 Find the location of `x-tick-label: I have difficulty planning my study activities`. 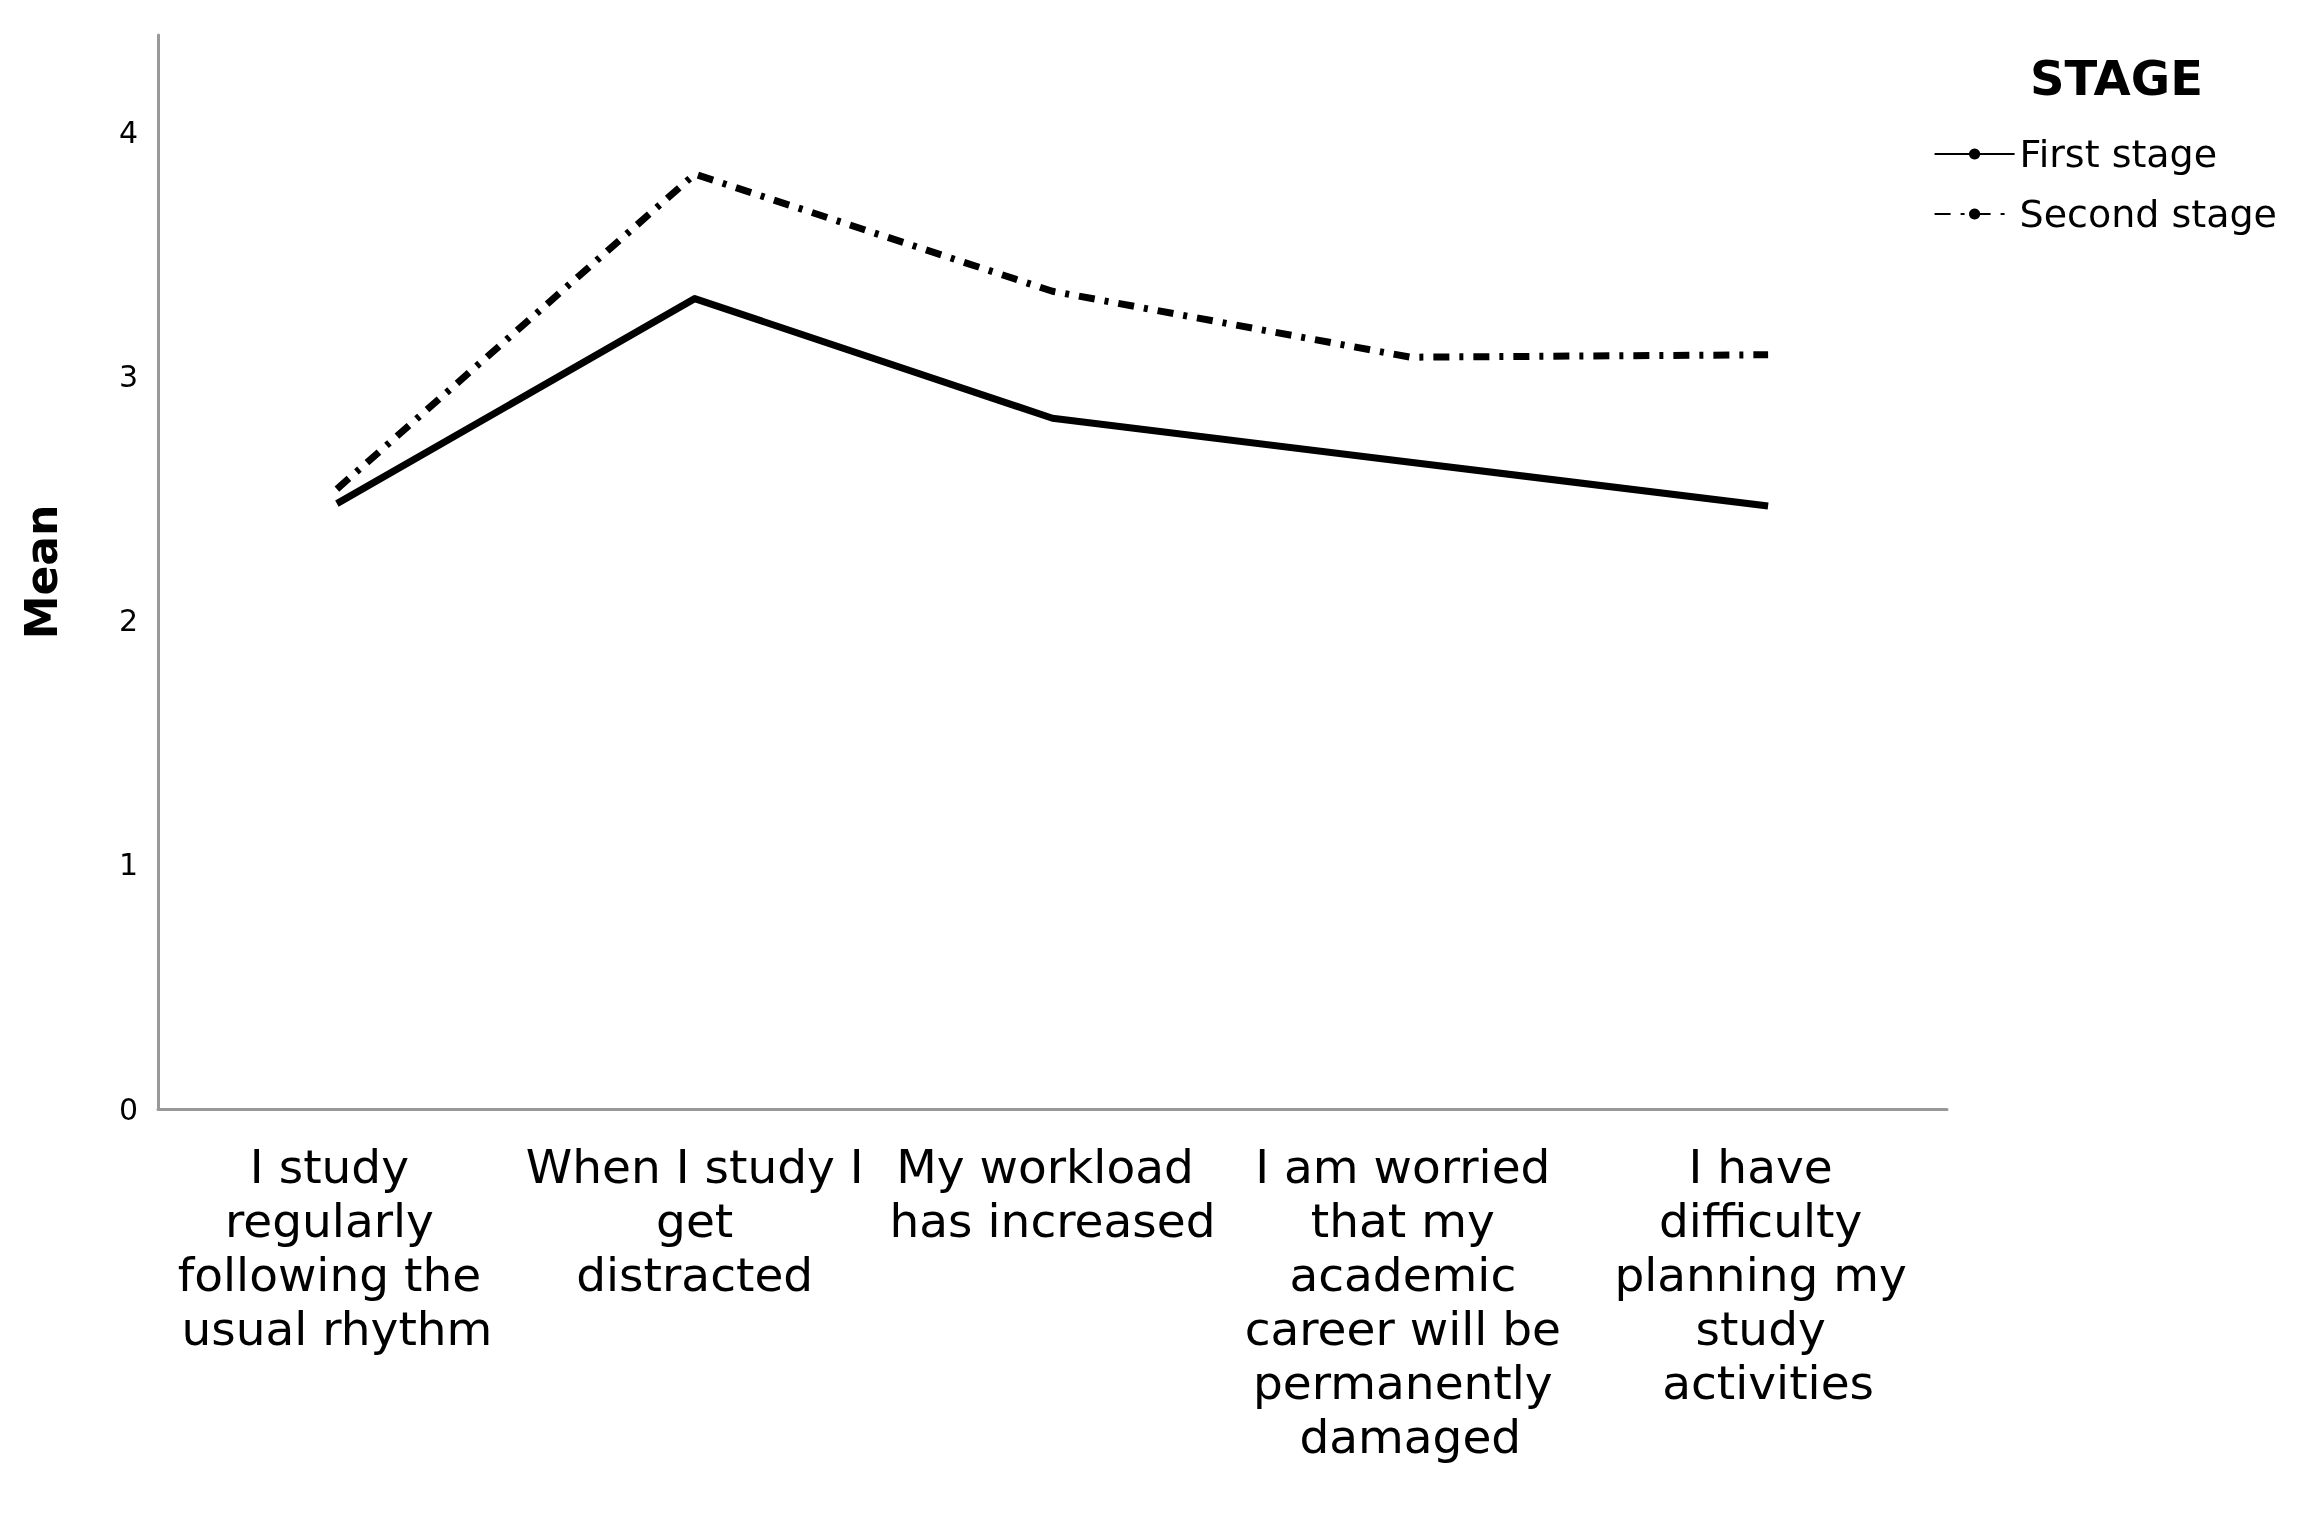

x-tick-label: I have difficulty planning my study activities is located at coordinates (1768, 1274).